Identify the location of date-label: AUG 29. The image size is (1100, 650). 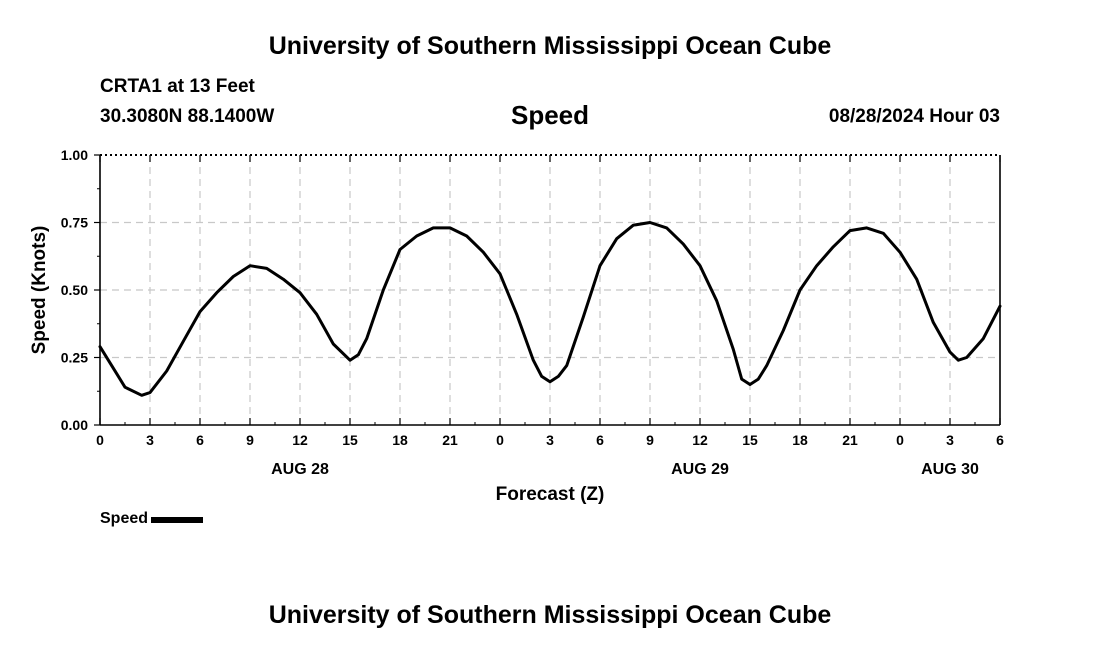
(700, 469).